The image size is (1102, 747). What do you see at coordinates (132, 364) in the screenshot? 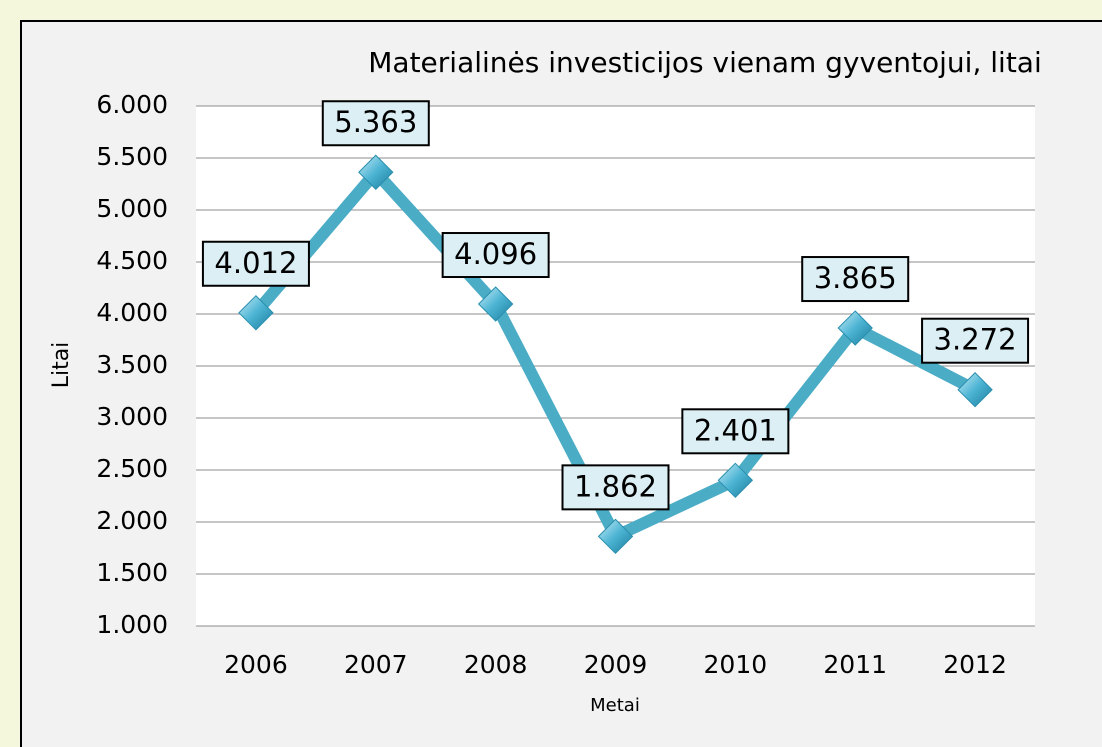
I see `y-tick-label: 3.500` at bounding box center [132, 364].